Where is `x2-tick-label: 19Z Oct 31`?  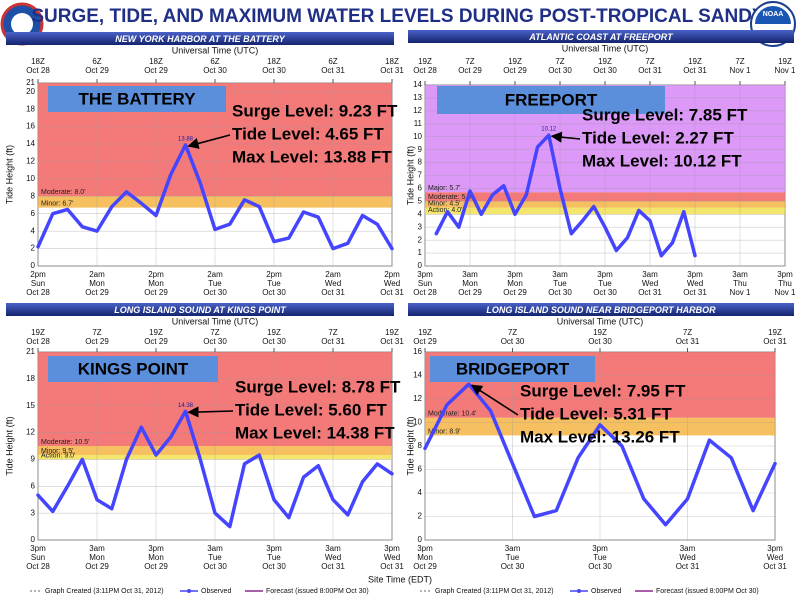 x2-tick-label: 19Z Oct 31 is located at coordinates (695, 66).